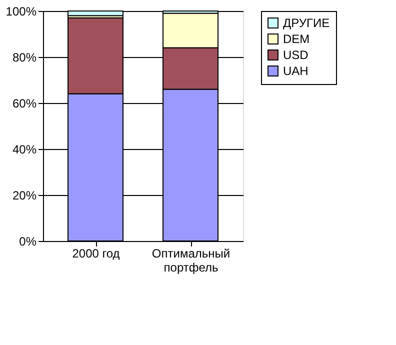 This screenshot has width=396, height=345. Describe the element at coordinates (295, 71) in the screenshot. I see `legend-label: UAH` at that location.